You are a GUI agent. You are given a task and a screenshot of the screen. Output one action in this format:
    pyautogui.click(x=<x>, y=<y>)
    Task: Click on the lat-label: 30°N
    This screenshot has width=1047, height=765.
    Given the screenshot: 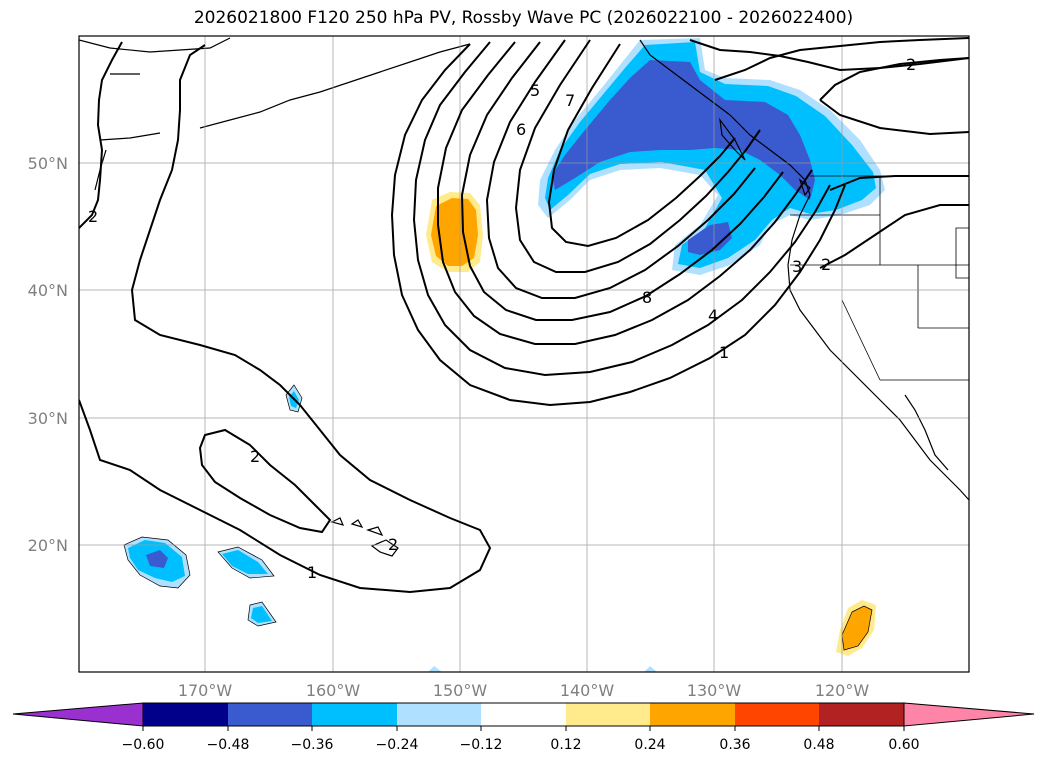 What is the action you would take?
    pyautogui.click(x=48, y=418)
    